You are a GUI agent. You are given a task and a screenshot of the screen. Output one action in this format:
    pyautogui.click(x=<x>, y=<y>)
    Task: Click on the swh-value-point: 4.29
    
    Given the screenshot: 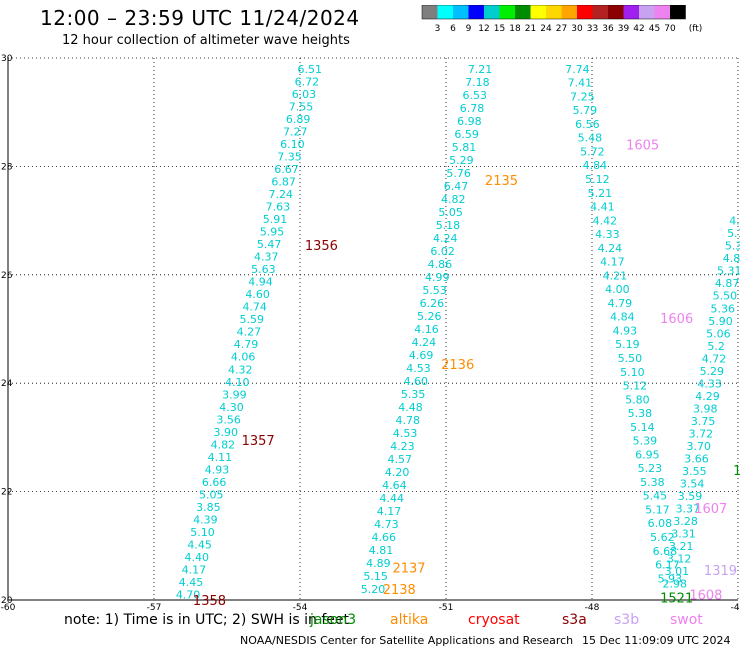 What is the action you would take?
    pyautogui.click(x=707, y=396)
    